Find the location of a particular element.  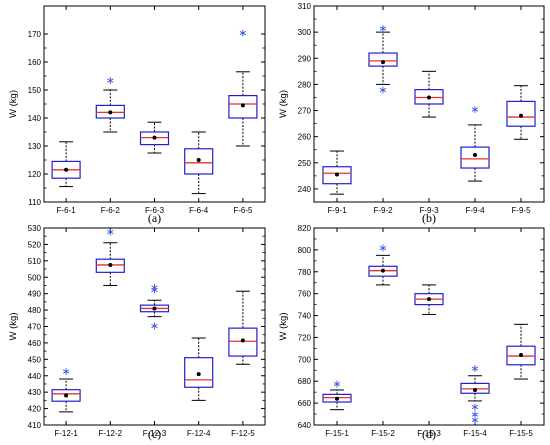

y-tick-label: 450 is located at coordinates (35, 359).